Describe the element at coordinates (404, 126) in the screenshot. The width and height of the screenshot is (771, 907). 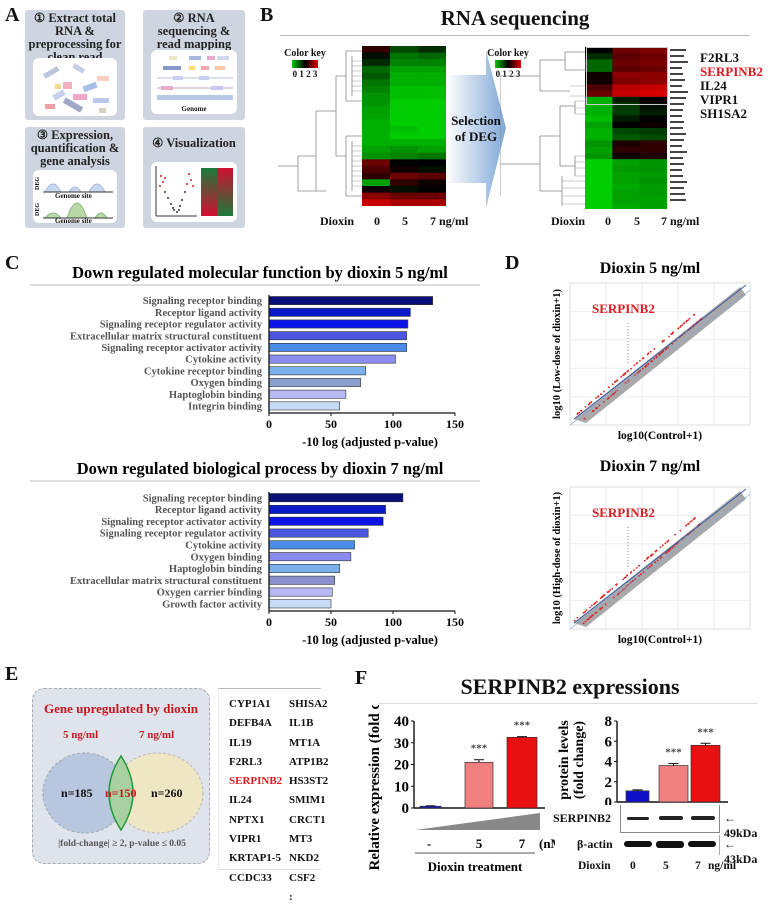
I see `heatmap-all-genes` at that location.